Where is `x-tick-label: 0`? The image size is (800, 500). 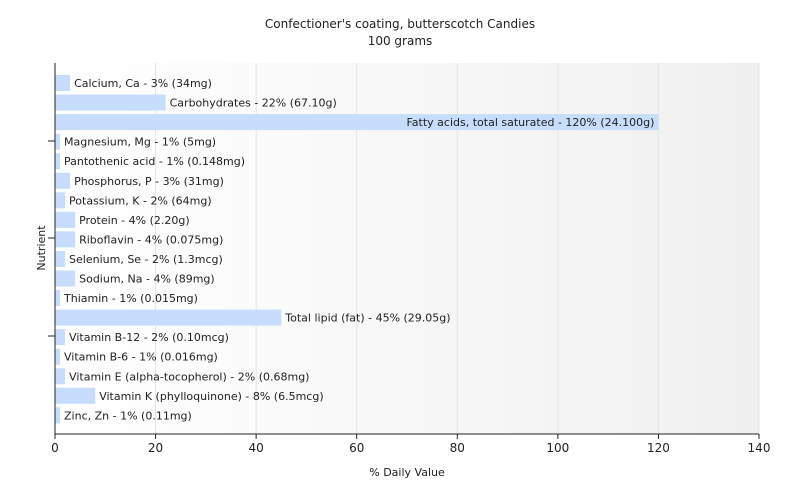 x-tick-label: 0 is located at coordinates (55, 448).